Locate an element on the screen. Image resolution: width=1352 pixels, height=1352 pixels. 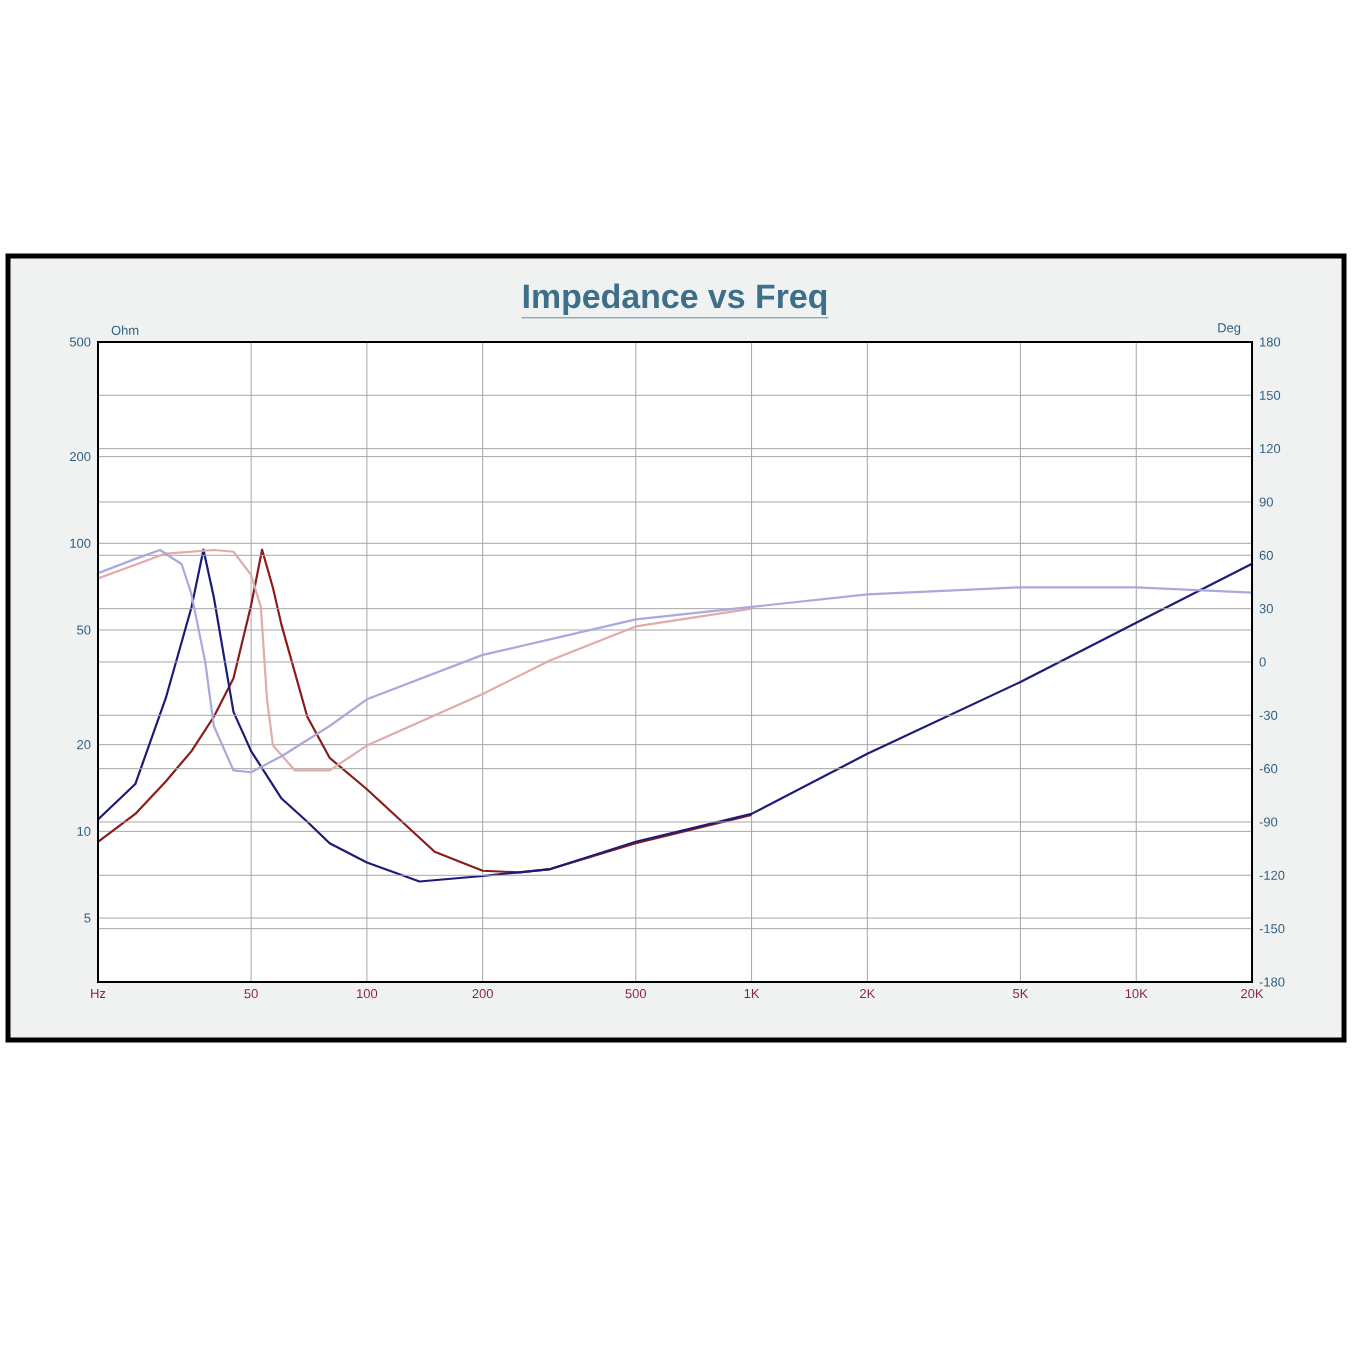
chart-title: Impedance vs Freq is located at coordinates (675, 299).